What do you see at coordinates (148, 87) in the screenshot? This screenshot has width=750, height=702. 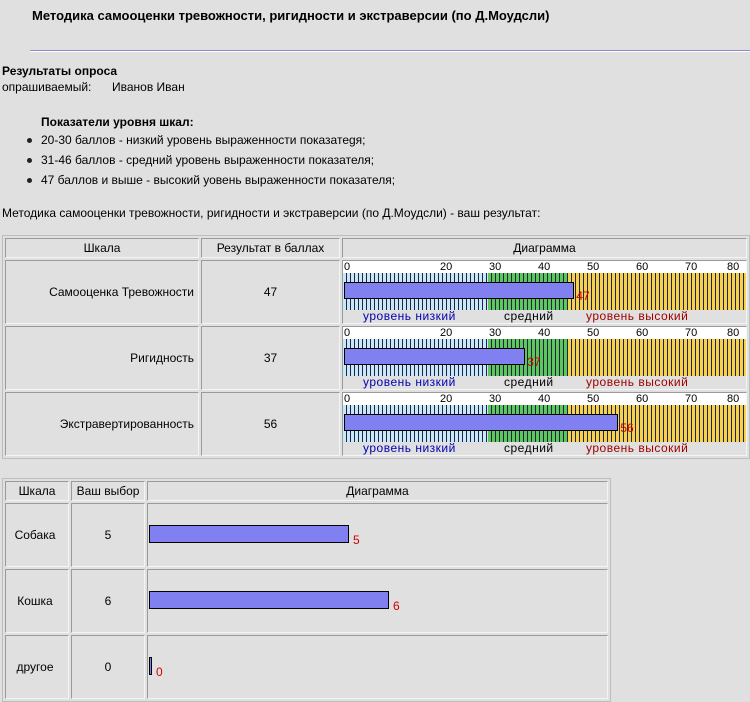 I see `respondent-name: Иванов Иван` at bounding box center [148, 87].